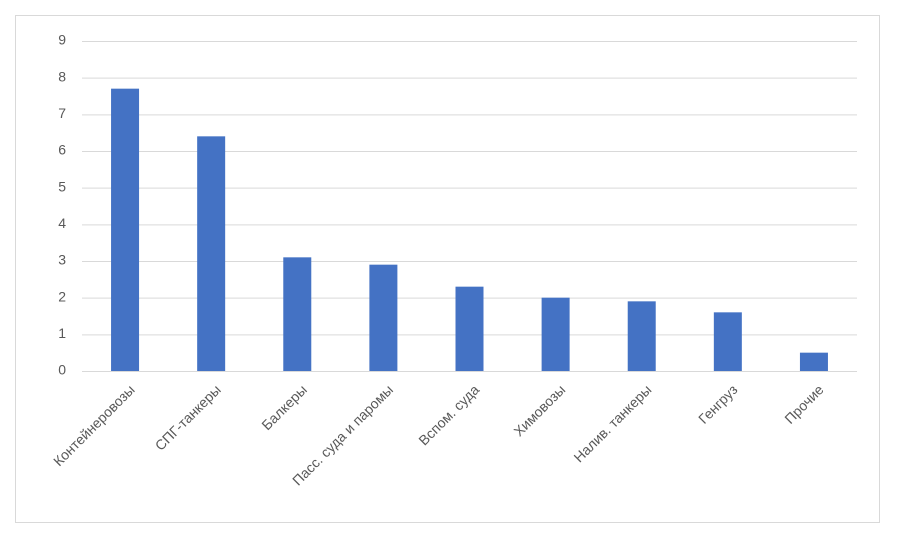 The width and height of the screenshot is (900, 535). Describe the element at coordinates (62, 150) in the screenshot. I see `y-tick-label: 6` at that location.